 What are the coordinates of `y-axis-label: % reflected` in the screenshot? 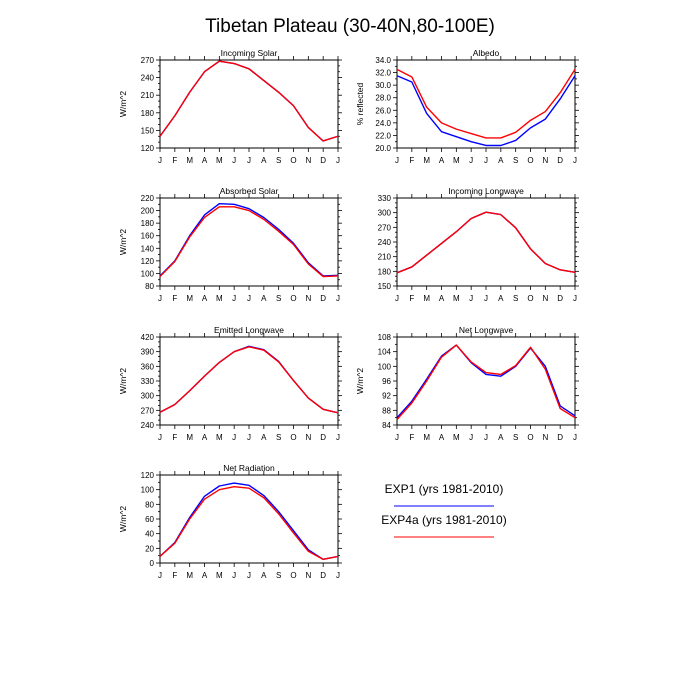 It's located at (360, 103).